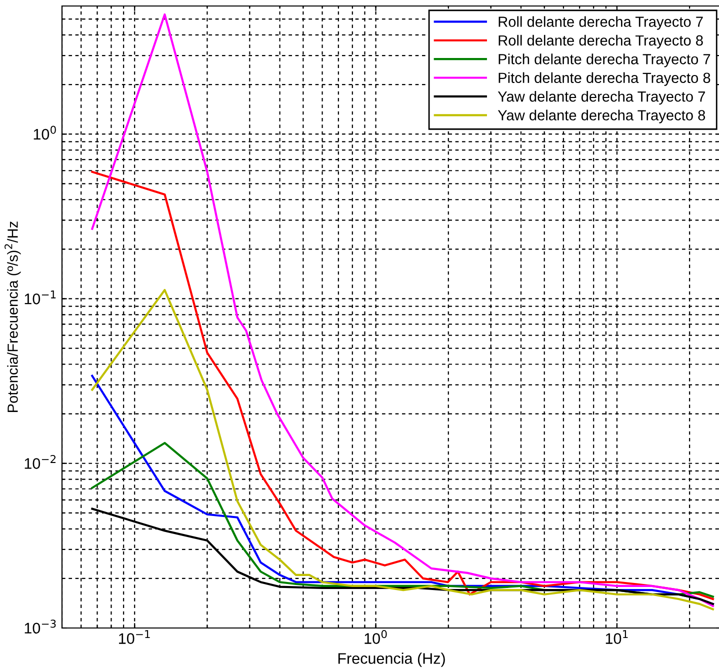  I want to click on legend-label: Yaw delante derecha Trayecto 7, so click(601, 98).